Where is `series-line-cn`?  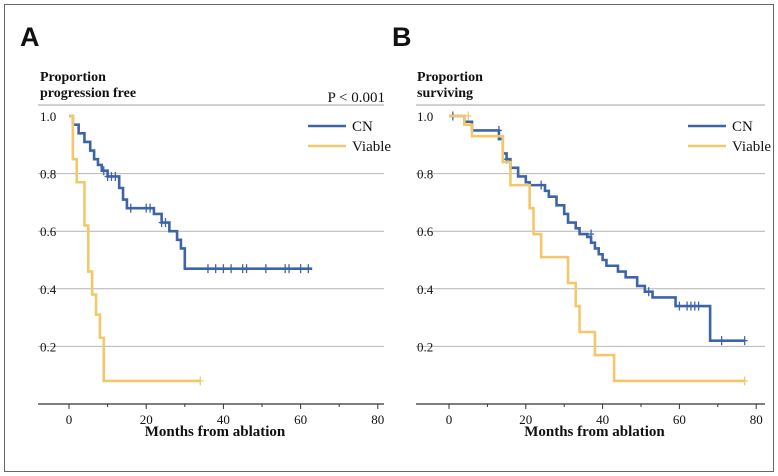
series-line-cn is located at coordinates (191, 192).